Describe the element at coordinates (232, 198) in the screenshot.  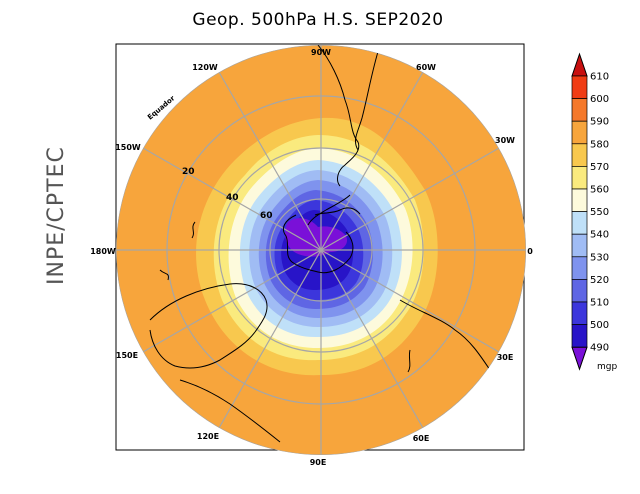
I see `lat-label-40: 40` at that location.